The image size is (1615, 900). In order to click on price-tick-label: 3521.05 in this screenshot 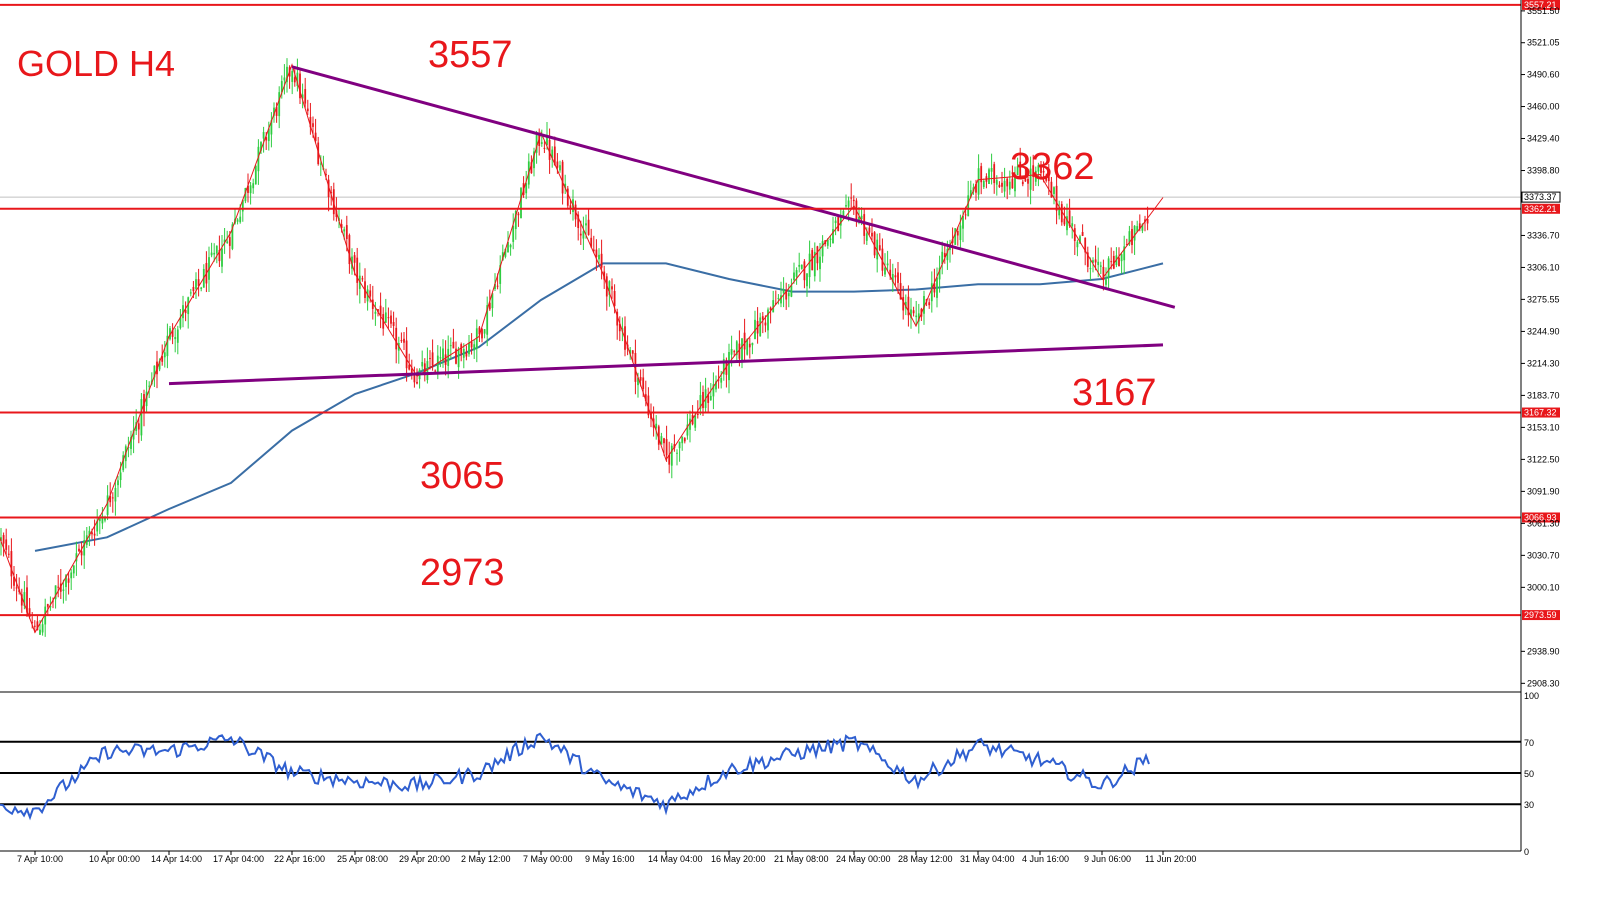, I will do `click(1543, 43)`.